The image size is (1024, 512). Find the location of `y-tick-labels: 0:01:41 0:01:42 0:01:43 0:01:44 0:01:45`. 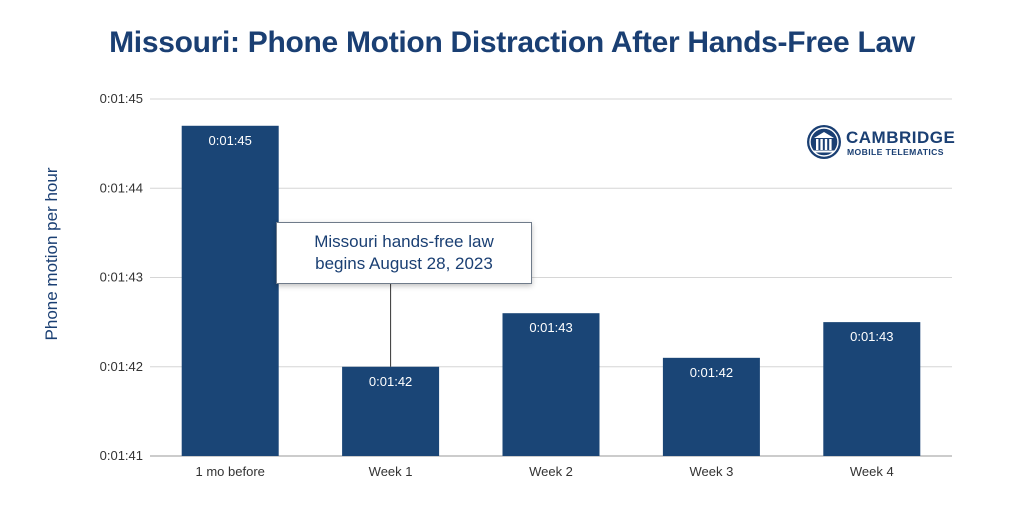

y-tick-labels: 0:01:41 0:01:42 0:01:43 0:01:44 0:01:45 is located at coordinates (121, 277).